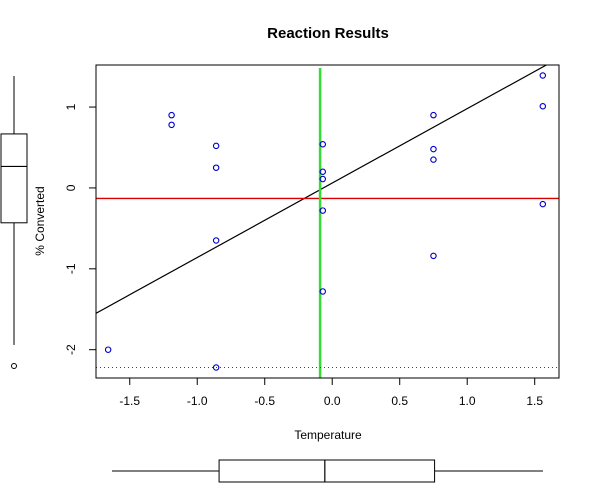 This screenshot has width=594, height=483. I want to click on y-axis-label: % Converted, so click(40, 220).